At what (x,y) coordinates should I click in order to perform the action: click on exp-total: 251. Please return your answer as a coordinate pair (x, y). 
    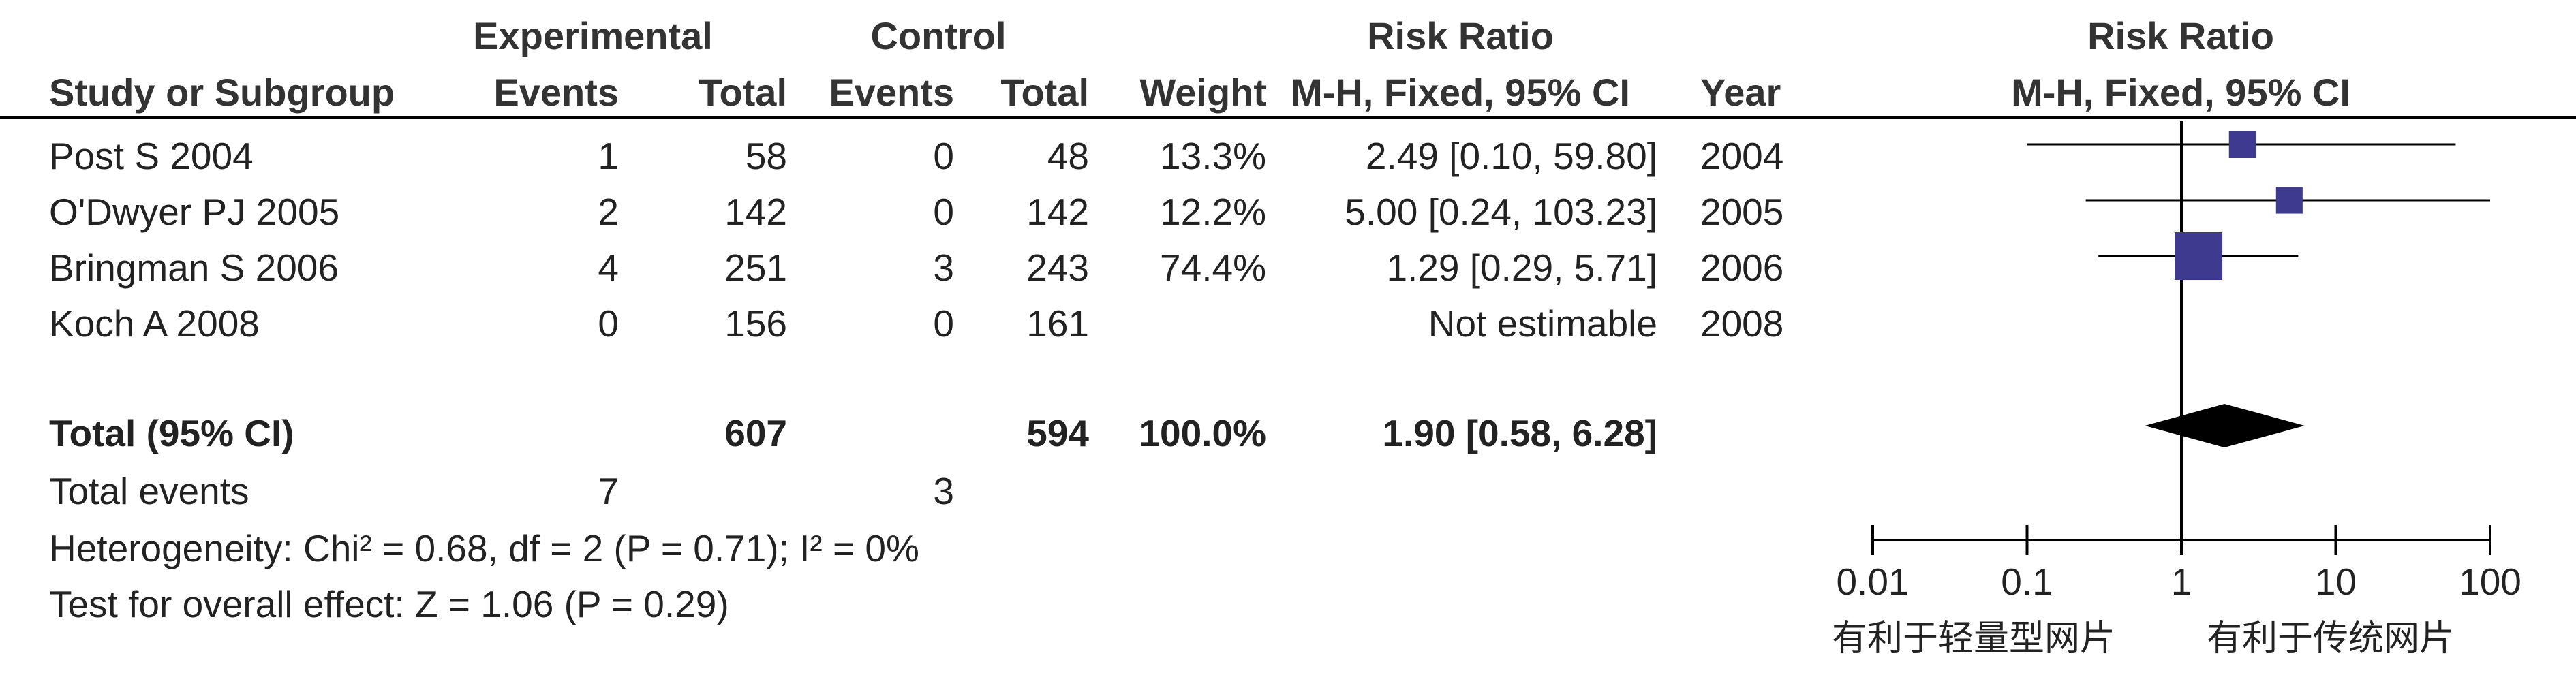
    Looking at the image, I should click on (756, 268).